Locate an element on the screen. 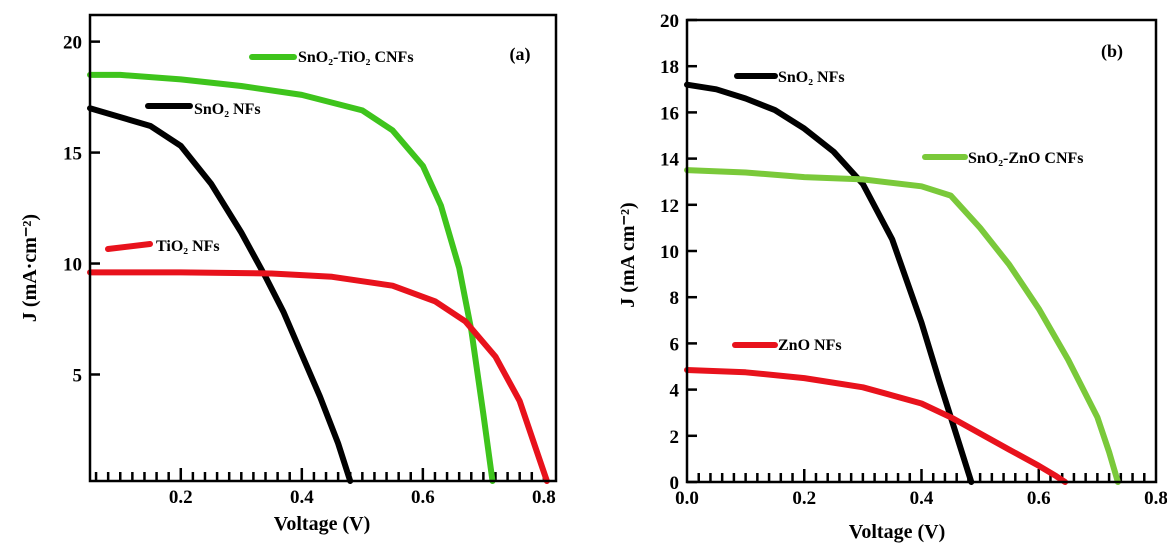  y-tick-label: 4 is located at coordinates (675, 391).